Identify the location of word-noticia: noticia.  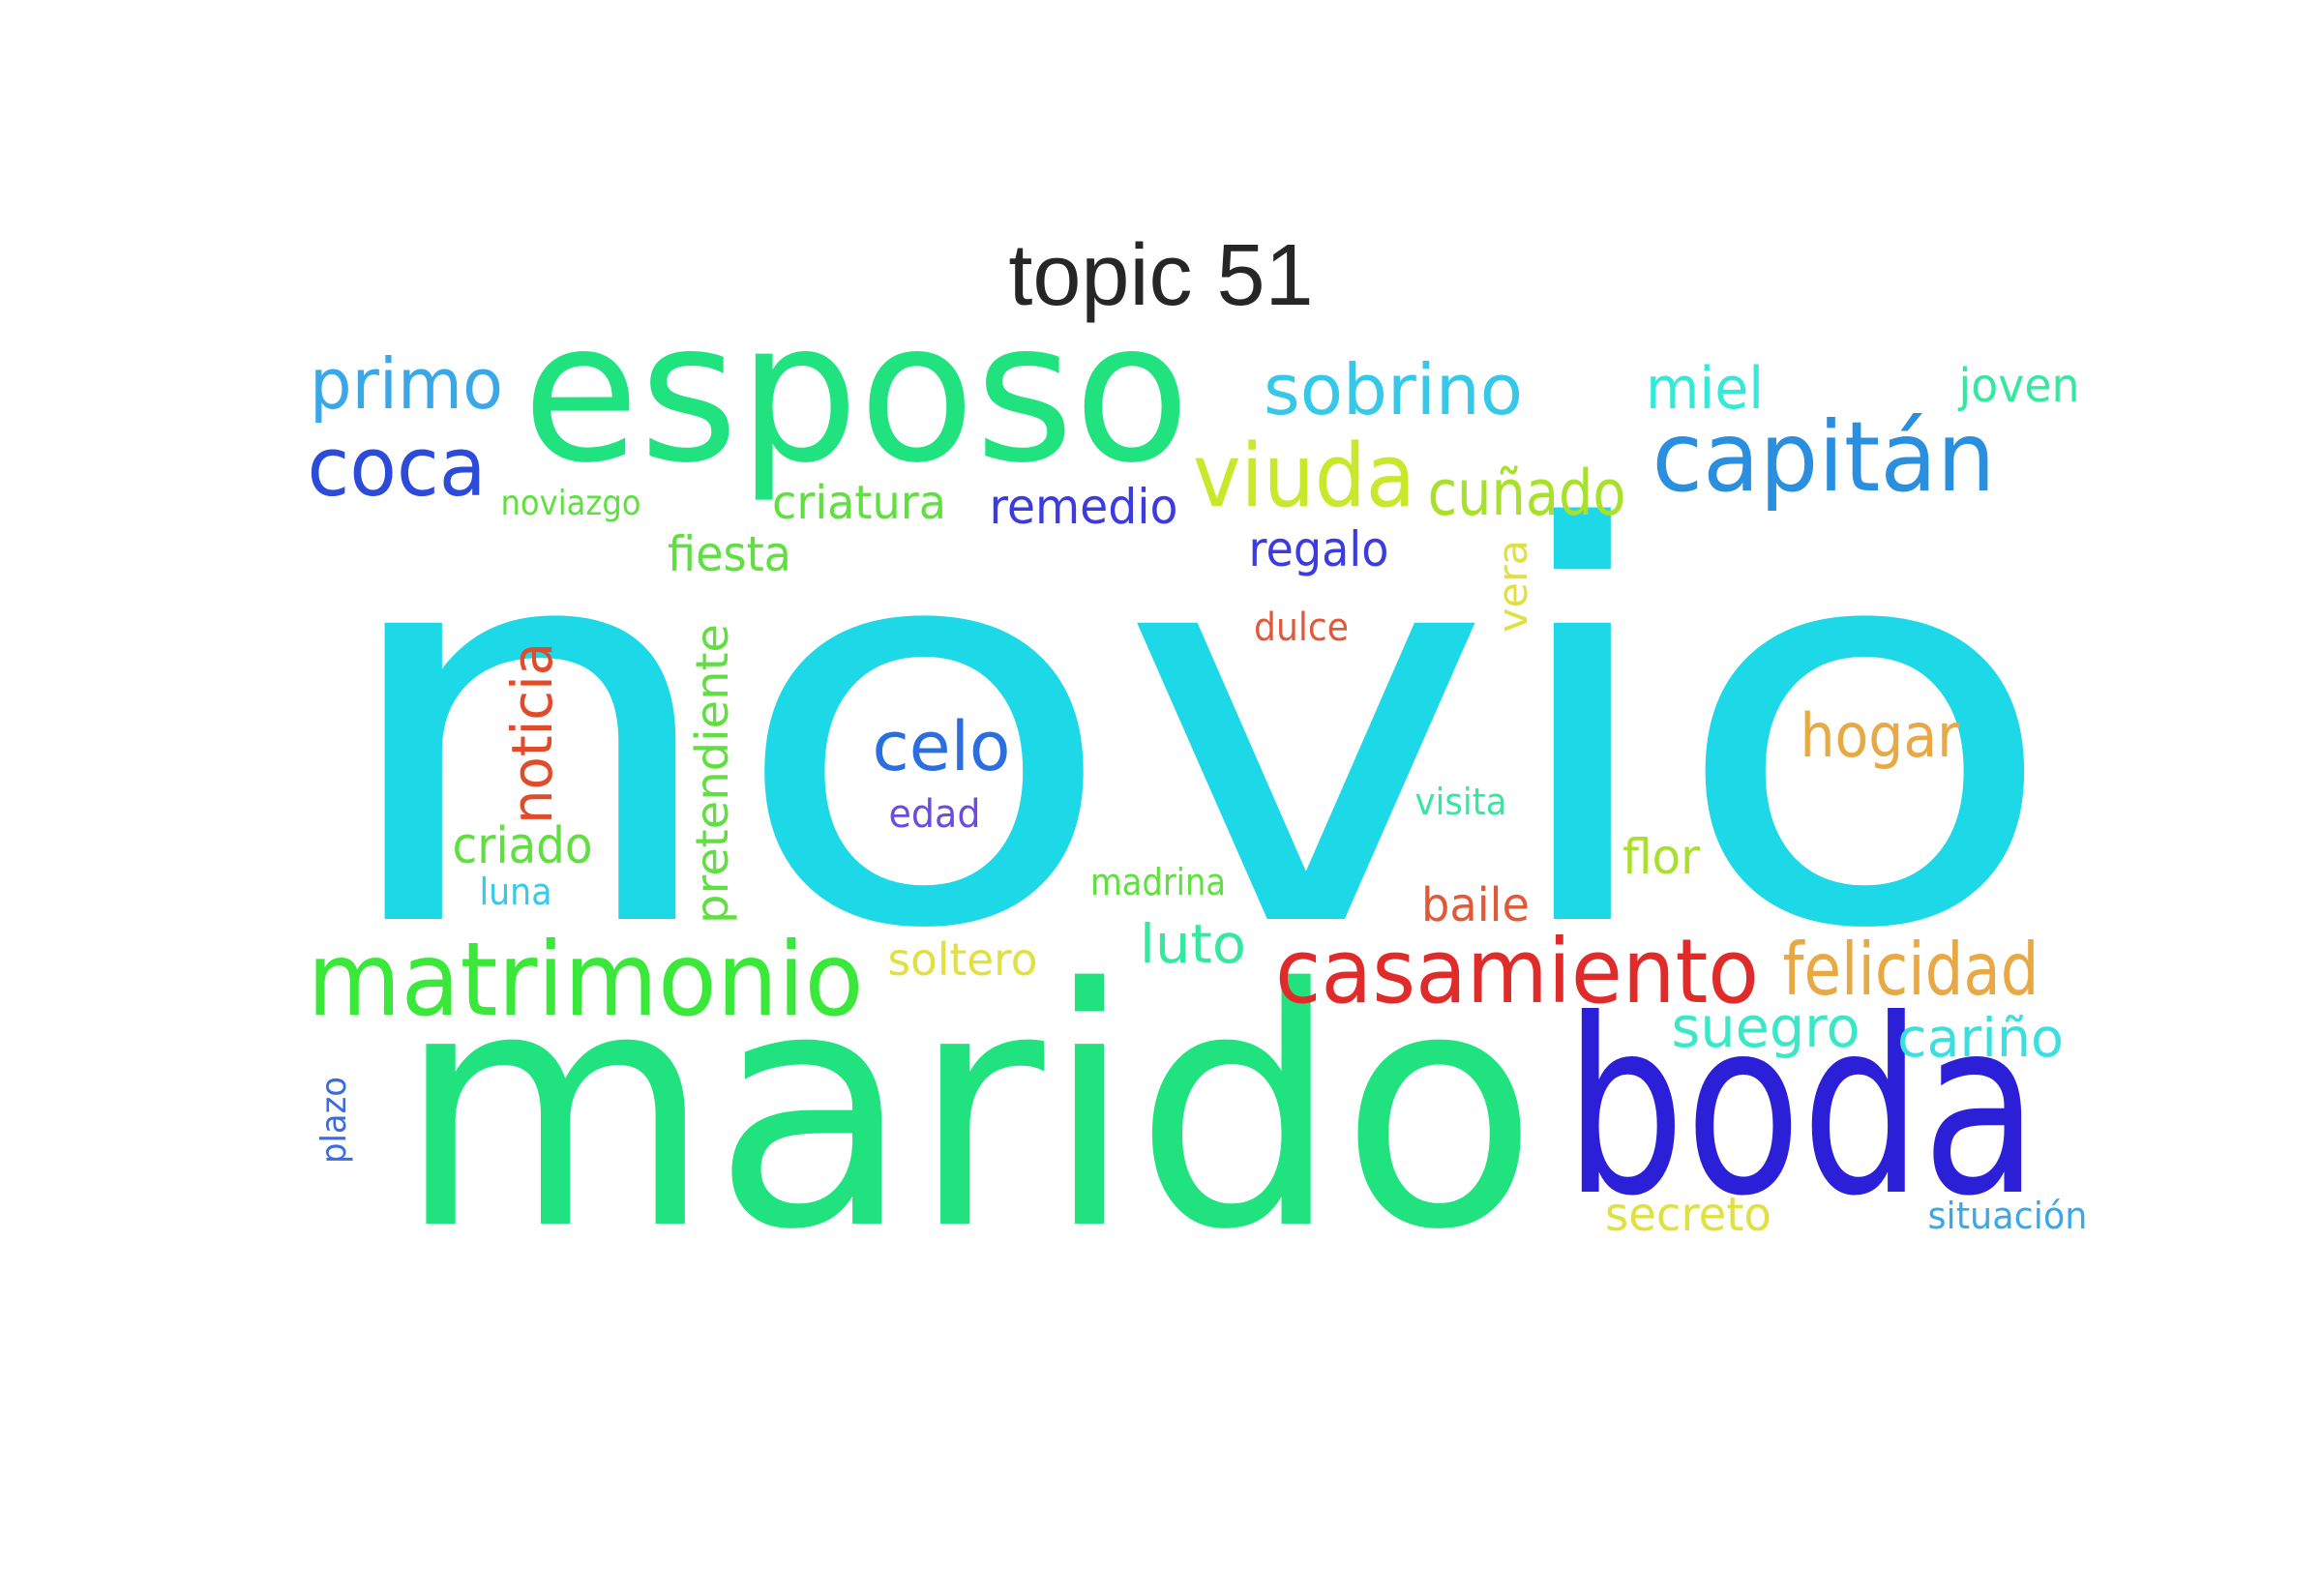
(532, 733).